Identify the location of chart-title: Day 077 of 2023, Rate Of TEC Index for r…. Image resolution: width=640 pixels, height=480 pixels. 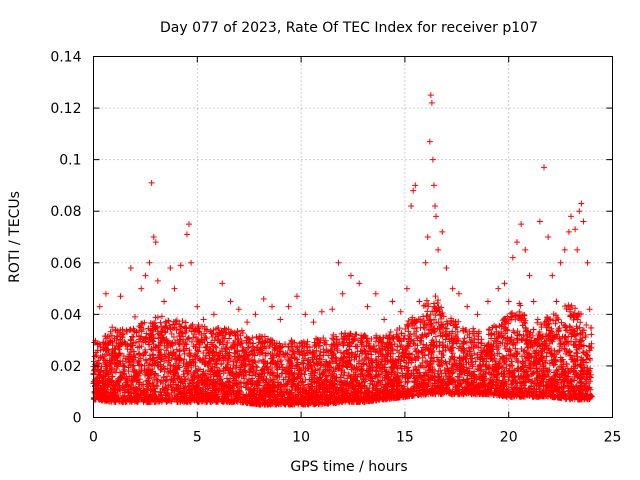
(349, 28).